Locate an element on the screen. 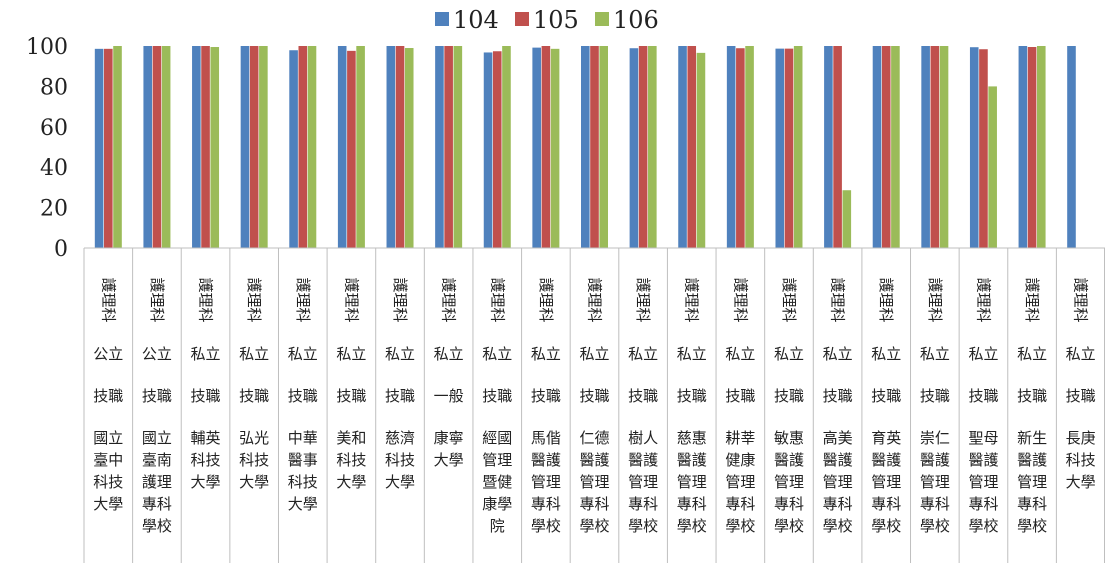  category-school-label: 美和 is located at coordinates (351, 438).